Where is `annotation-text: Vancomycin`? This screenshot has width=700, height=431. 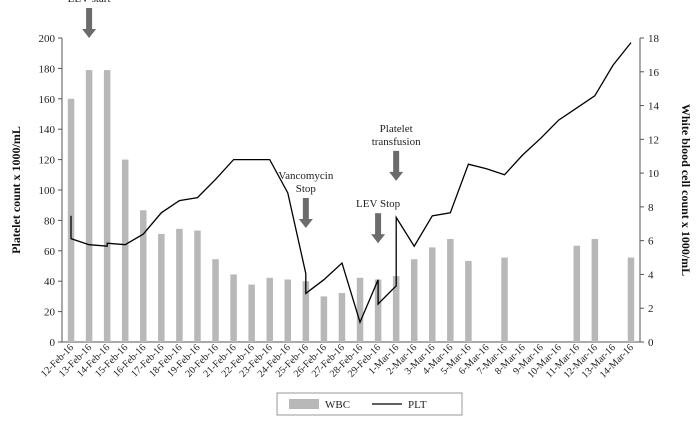 annotation-text: Vancomycin is located at coordinates (305, 176).